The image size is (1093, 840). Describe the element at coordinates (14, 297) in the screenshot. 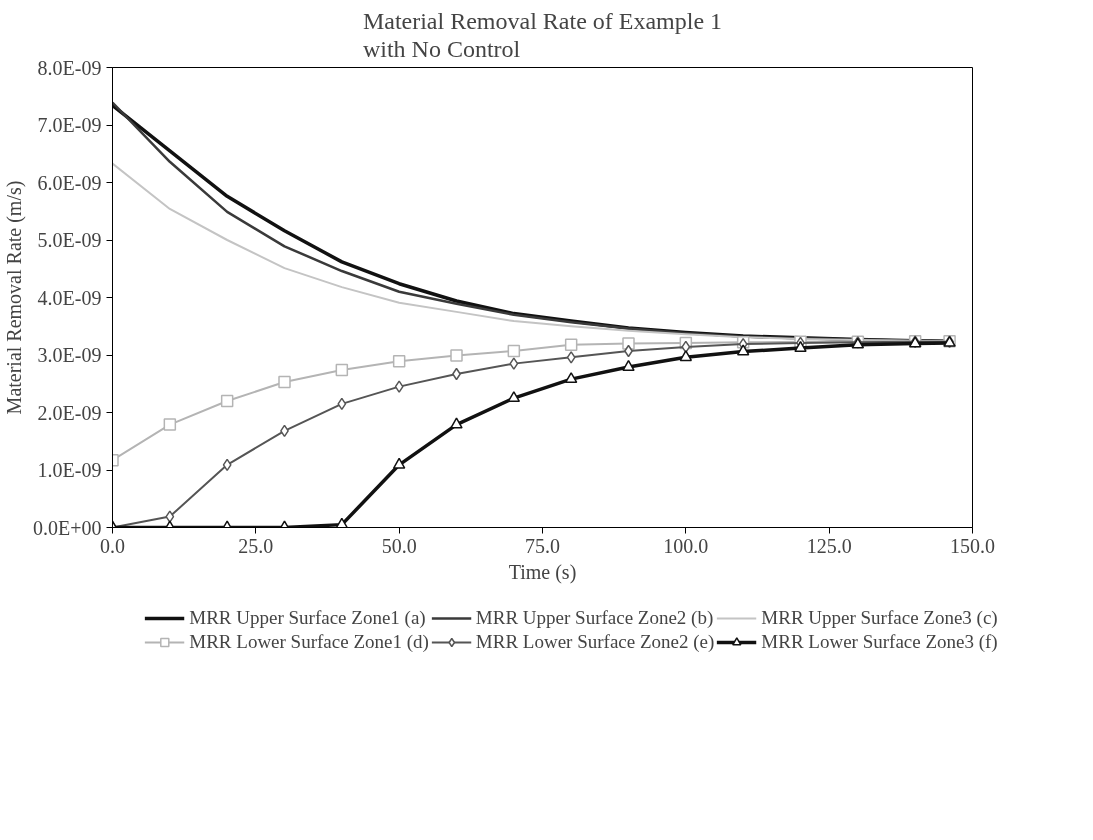

I see `y-axis-title: Material Removal Rate (m/s)` at that location.